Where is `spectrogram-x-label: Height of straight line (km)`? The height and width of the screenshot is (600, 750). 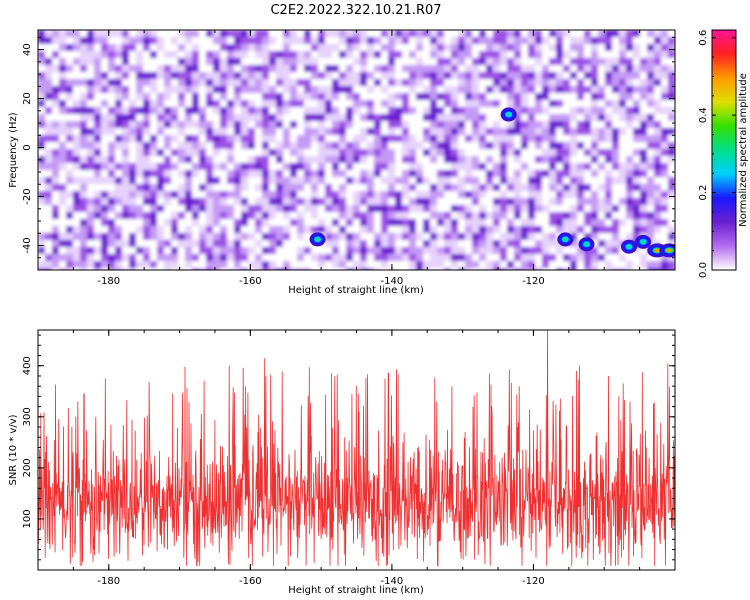
spectrogram-x-label: Height of straight line (km) is located at coordinates (356, 290).